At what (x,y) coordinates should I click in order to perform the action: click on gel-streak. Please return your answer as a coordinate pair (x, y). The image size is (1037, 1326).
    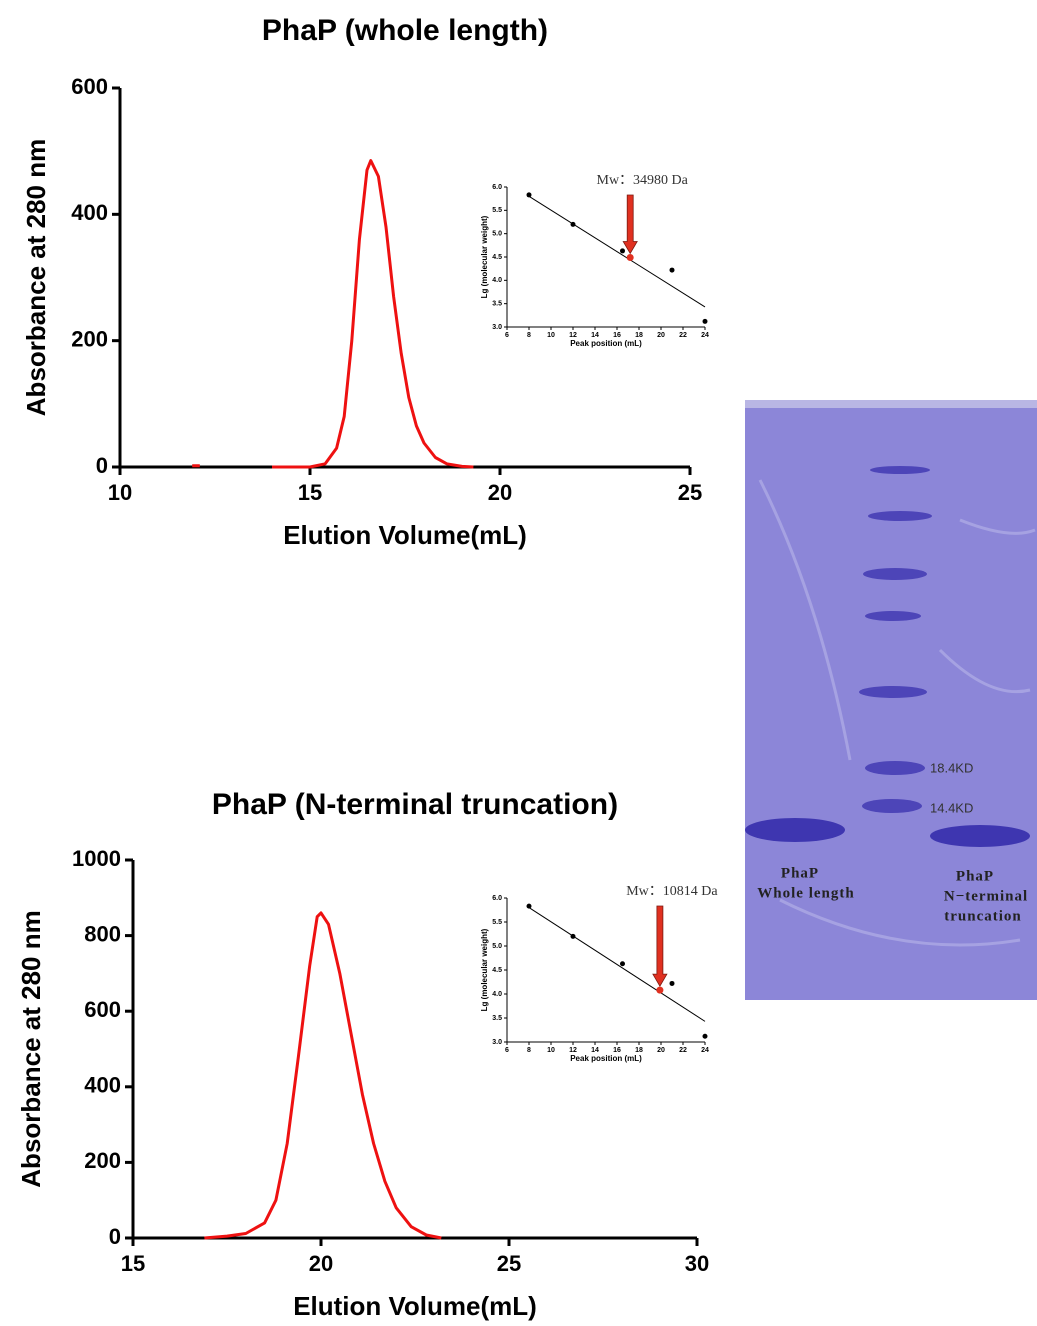
    Looking at the image, I should click on (897, 713).